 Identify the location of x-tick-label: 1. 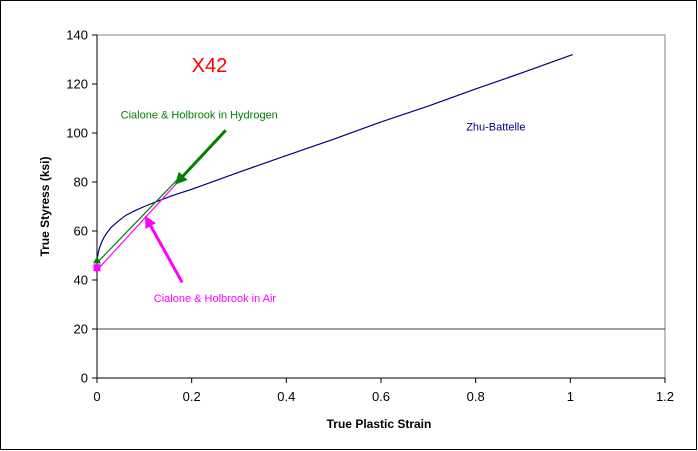
(570, 396).